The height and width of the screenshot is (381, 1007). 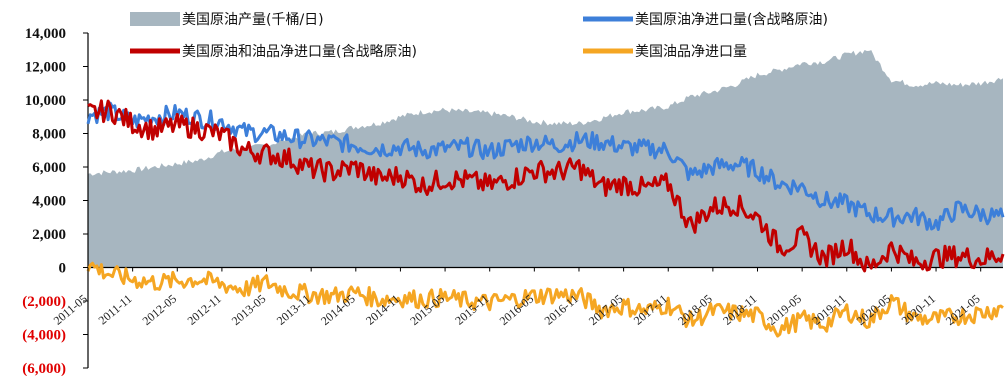 I want to click on y-tick-label: 8,000, so click(x=49, y=135).